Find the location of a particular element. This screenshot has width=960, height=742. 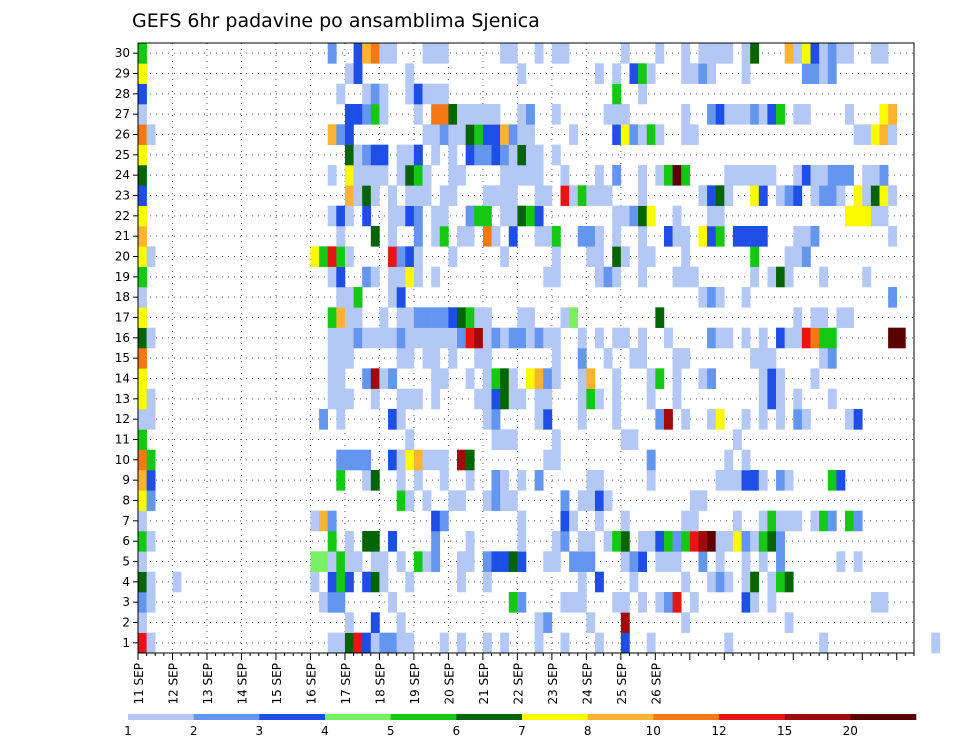

colorbar-swatch is located at coordinates (161, 717).